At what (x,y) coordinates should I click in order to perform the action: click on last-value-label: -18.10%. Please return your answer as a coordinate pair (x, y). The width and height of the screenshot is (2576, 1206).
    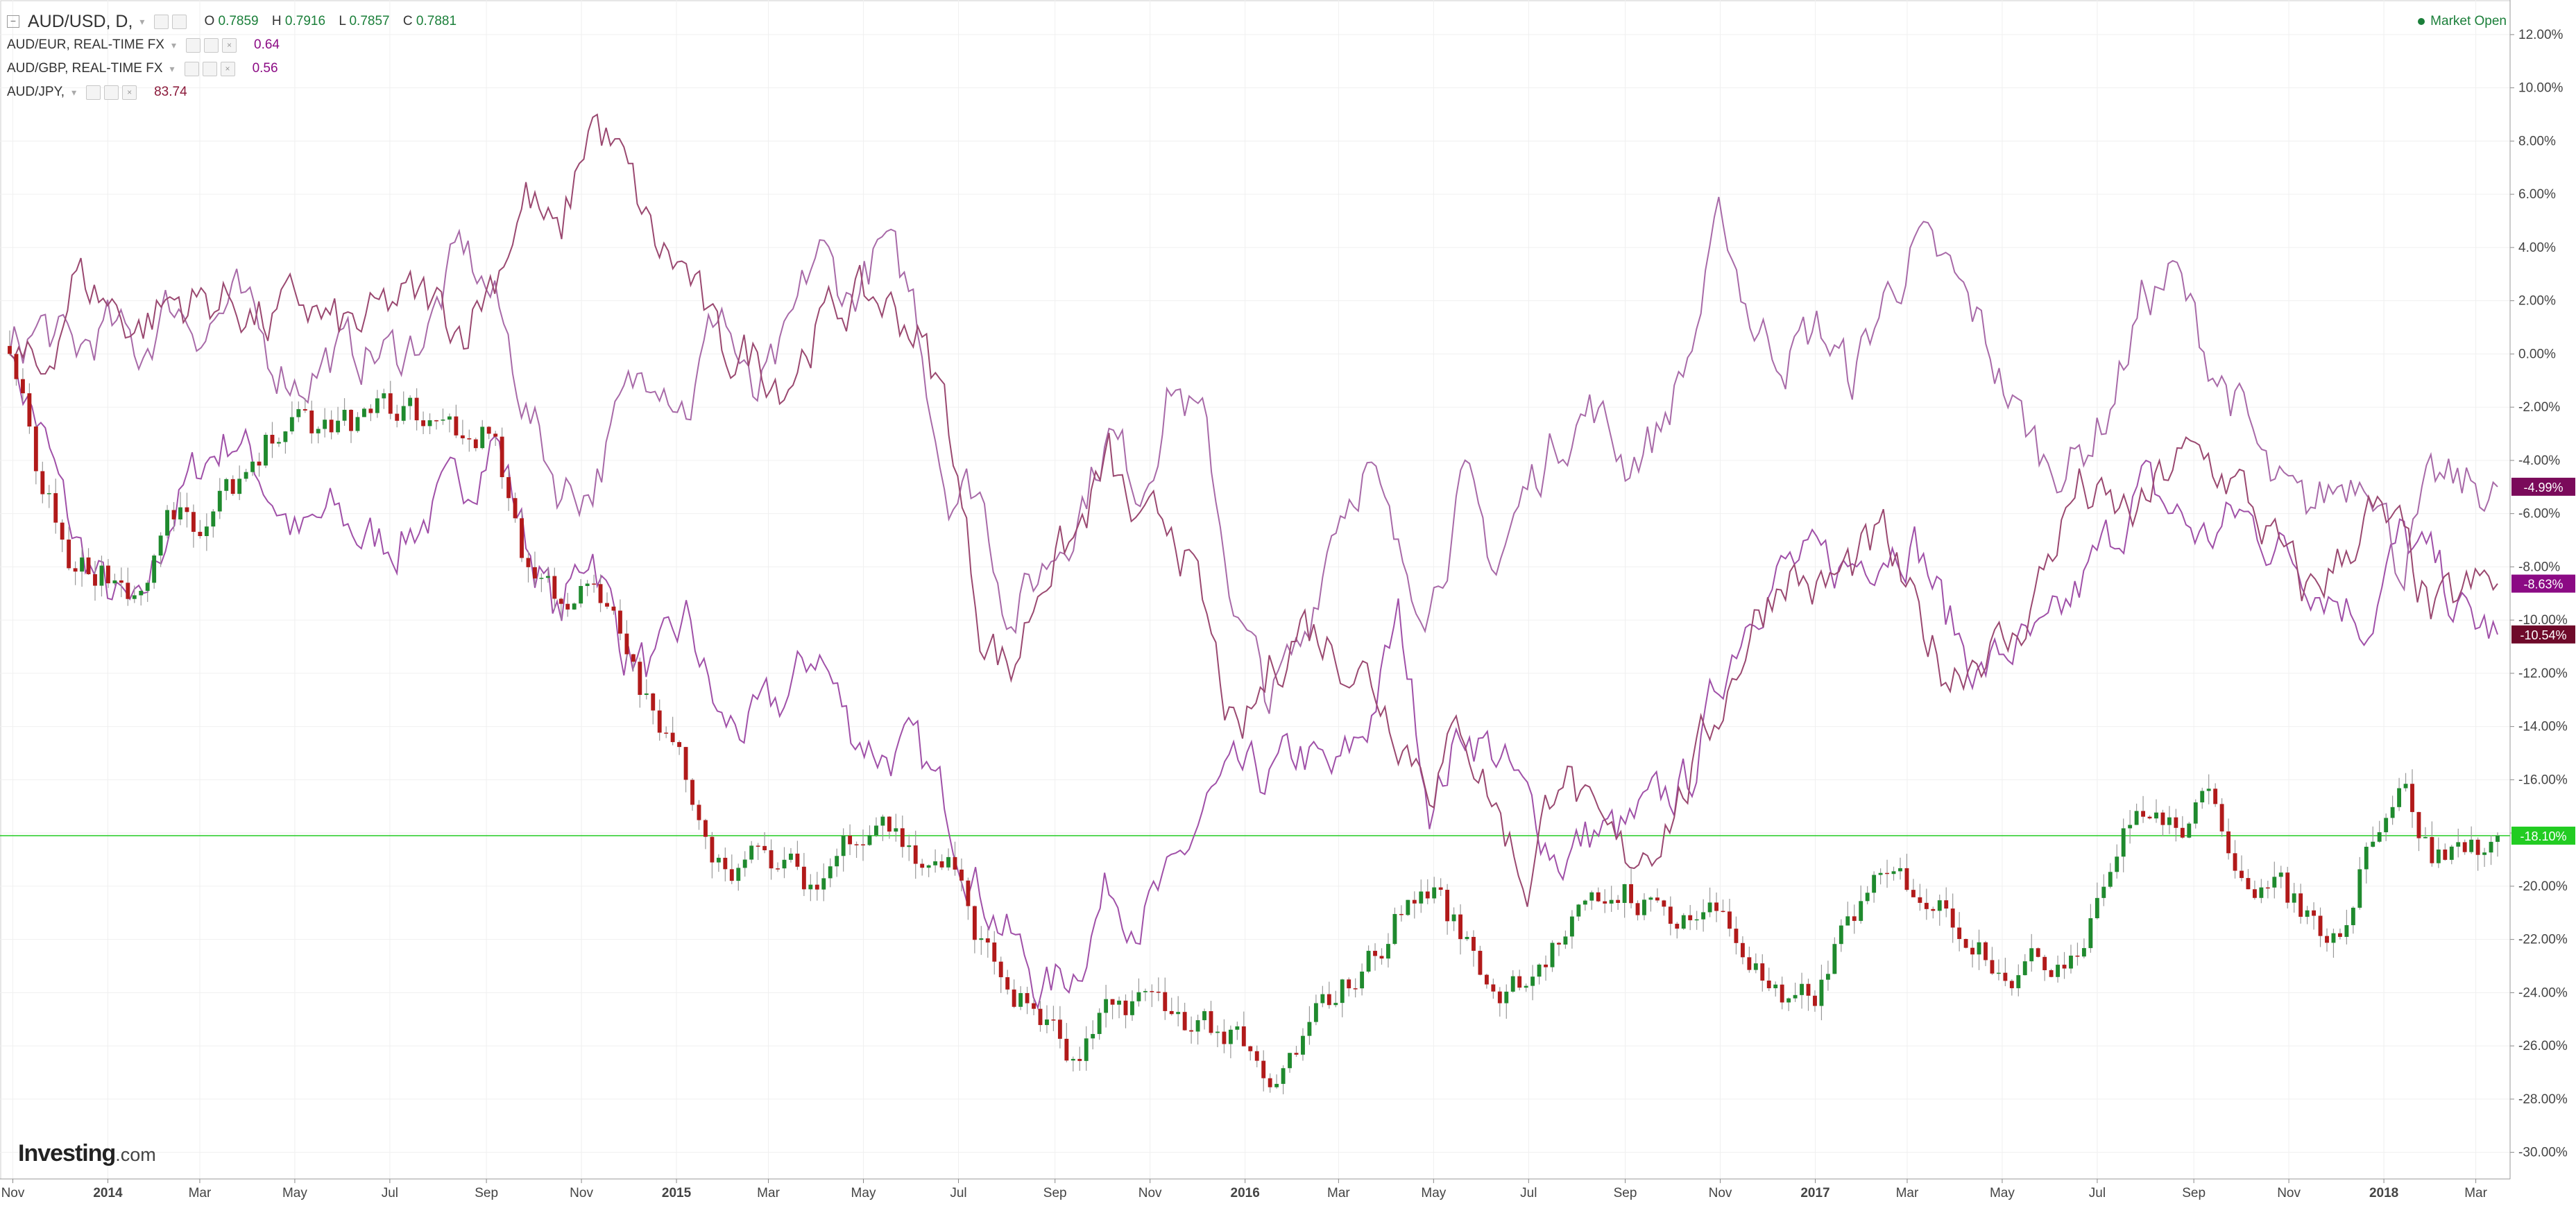
    Looking at the image, I should click on (2543, 836).